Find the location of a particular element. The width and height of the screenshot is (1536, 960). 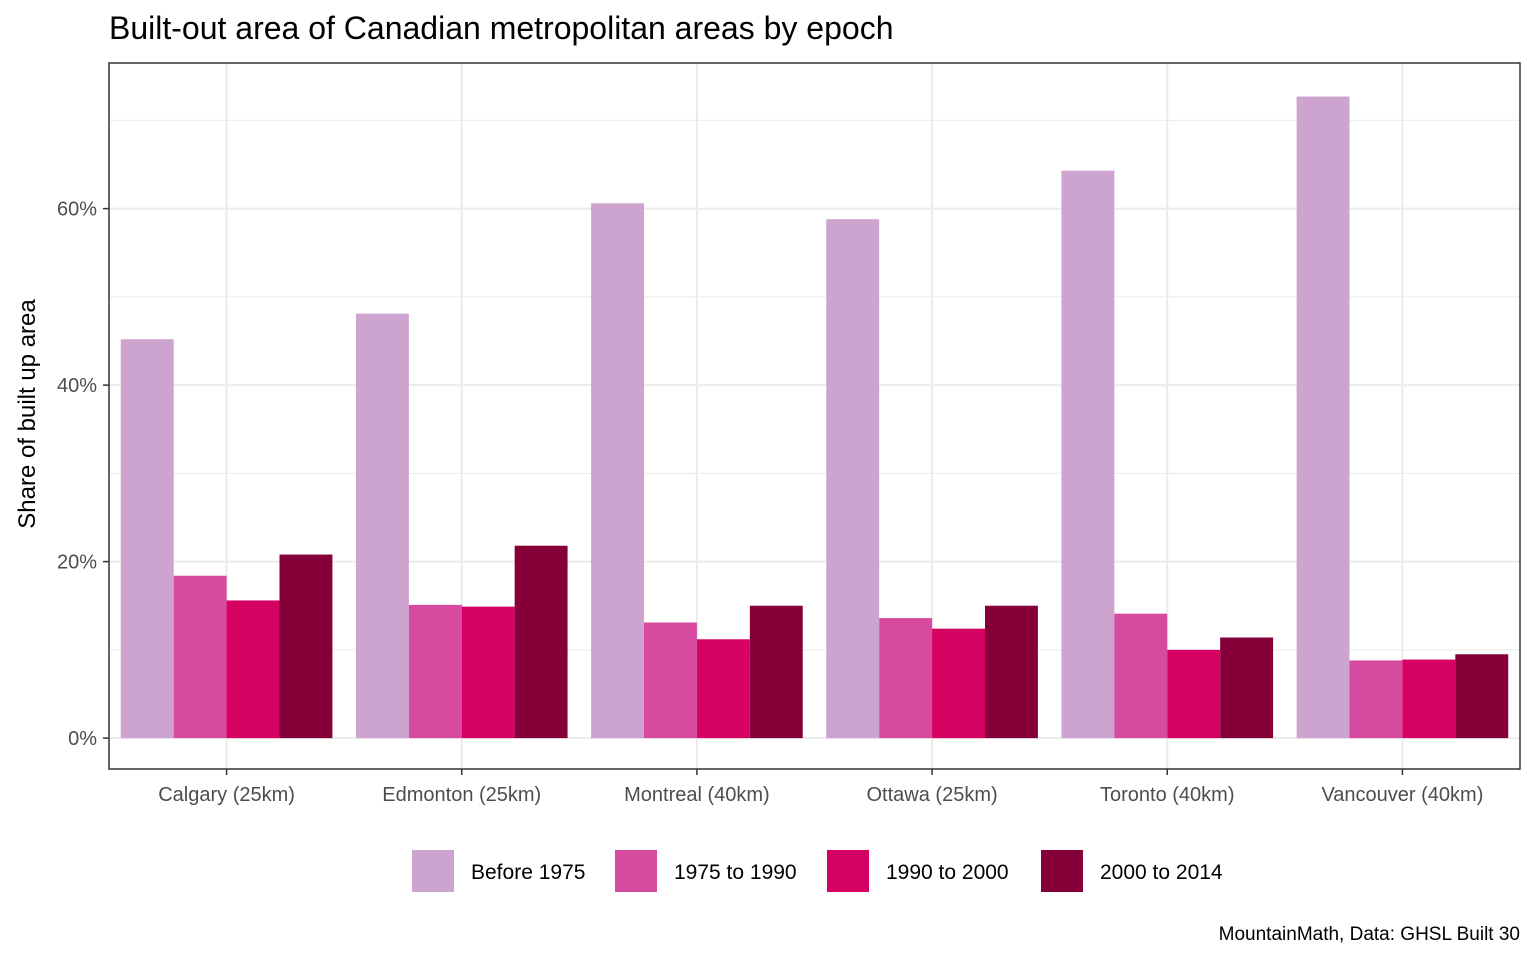

x-tick-label: Toronto (40km) is located at coordinates (1167, 795).